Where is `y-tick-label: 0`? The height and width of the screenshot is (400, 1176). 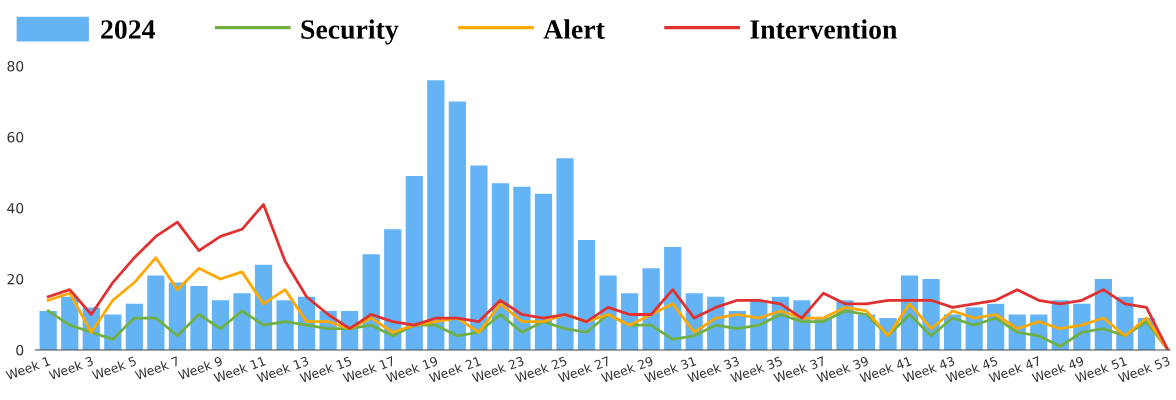
y-tick-label: 0 is located at coordinates (20, 350).